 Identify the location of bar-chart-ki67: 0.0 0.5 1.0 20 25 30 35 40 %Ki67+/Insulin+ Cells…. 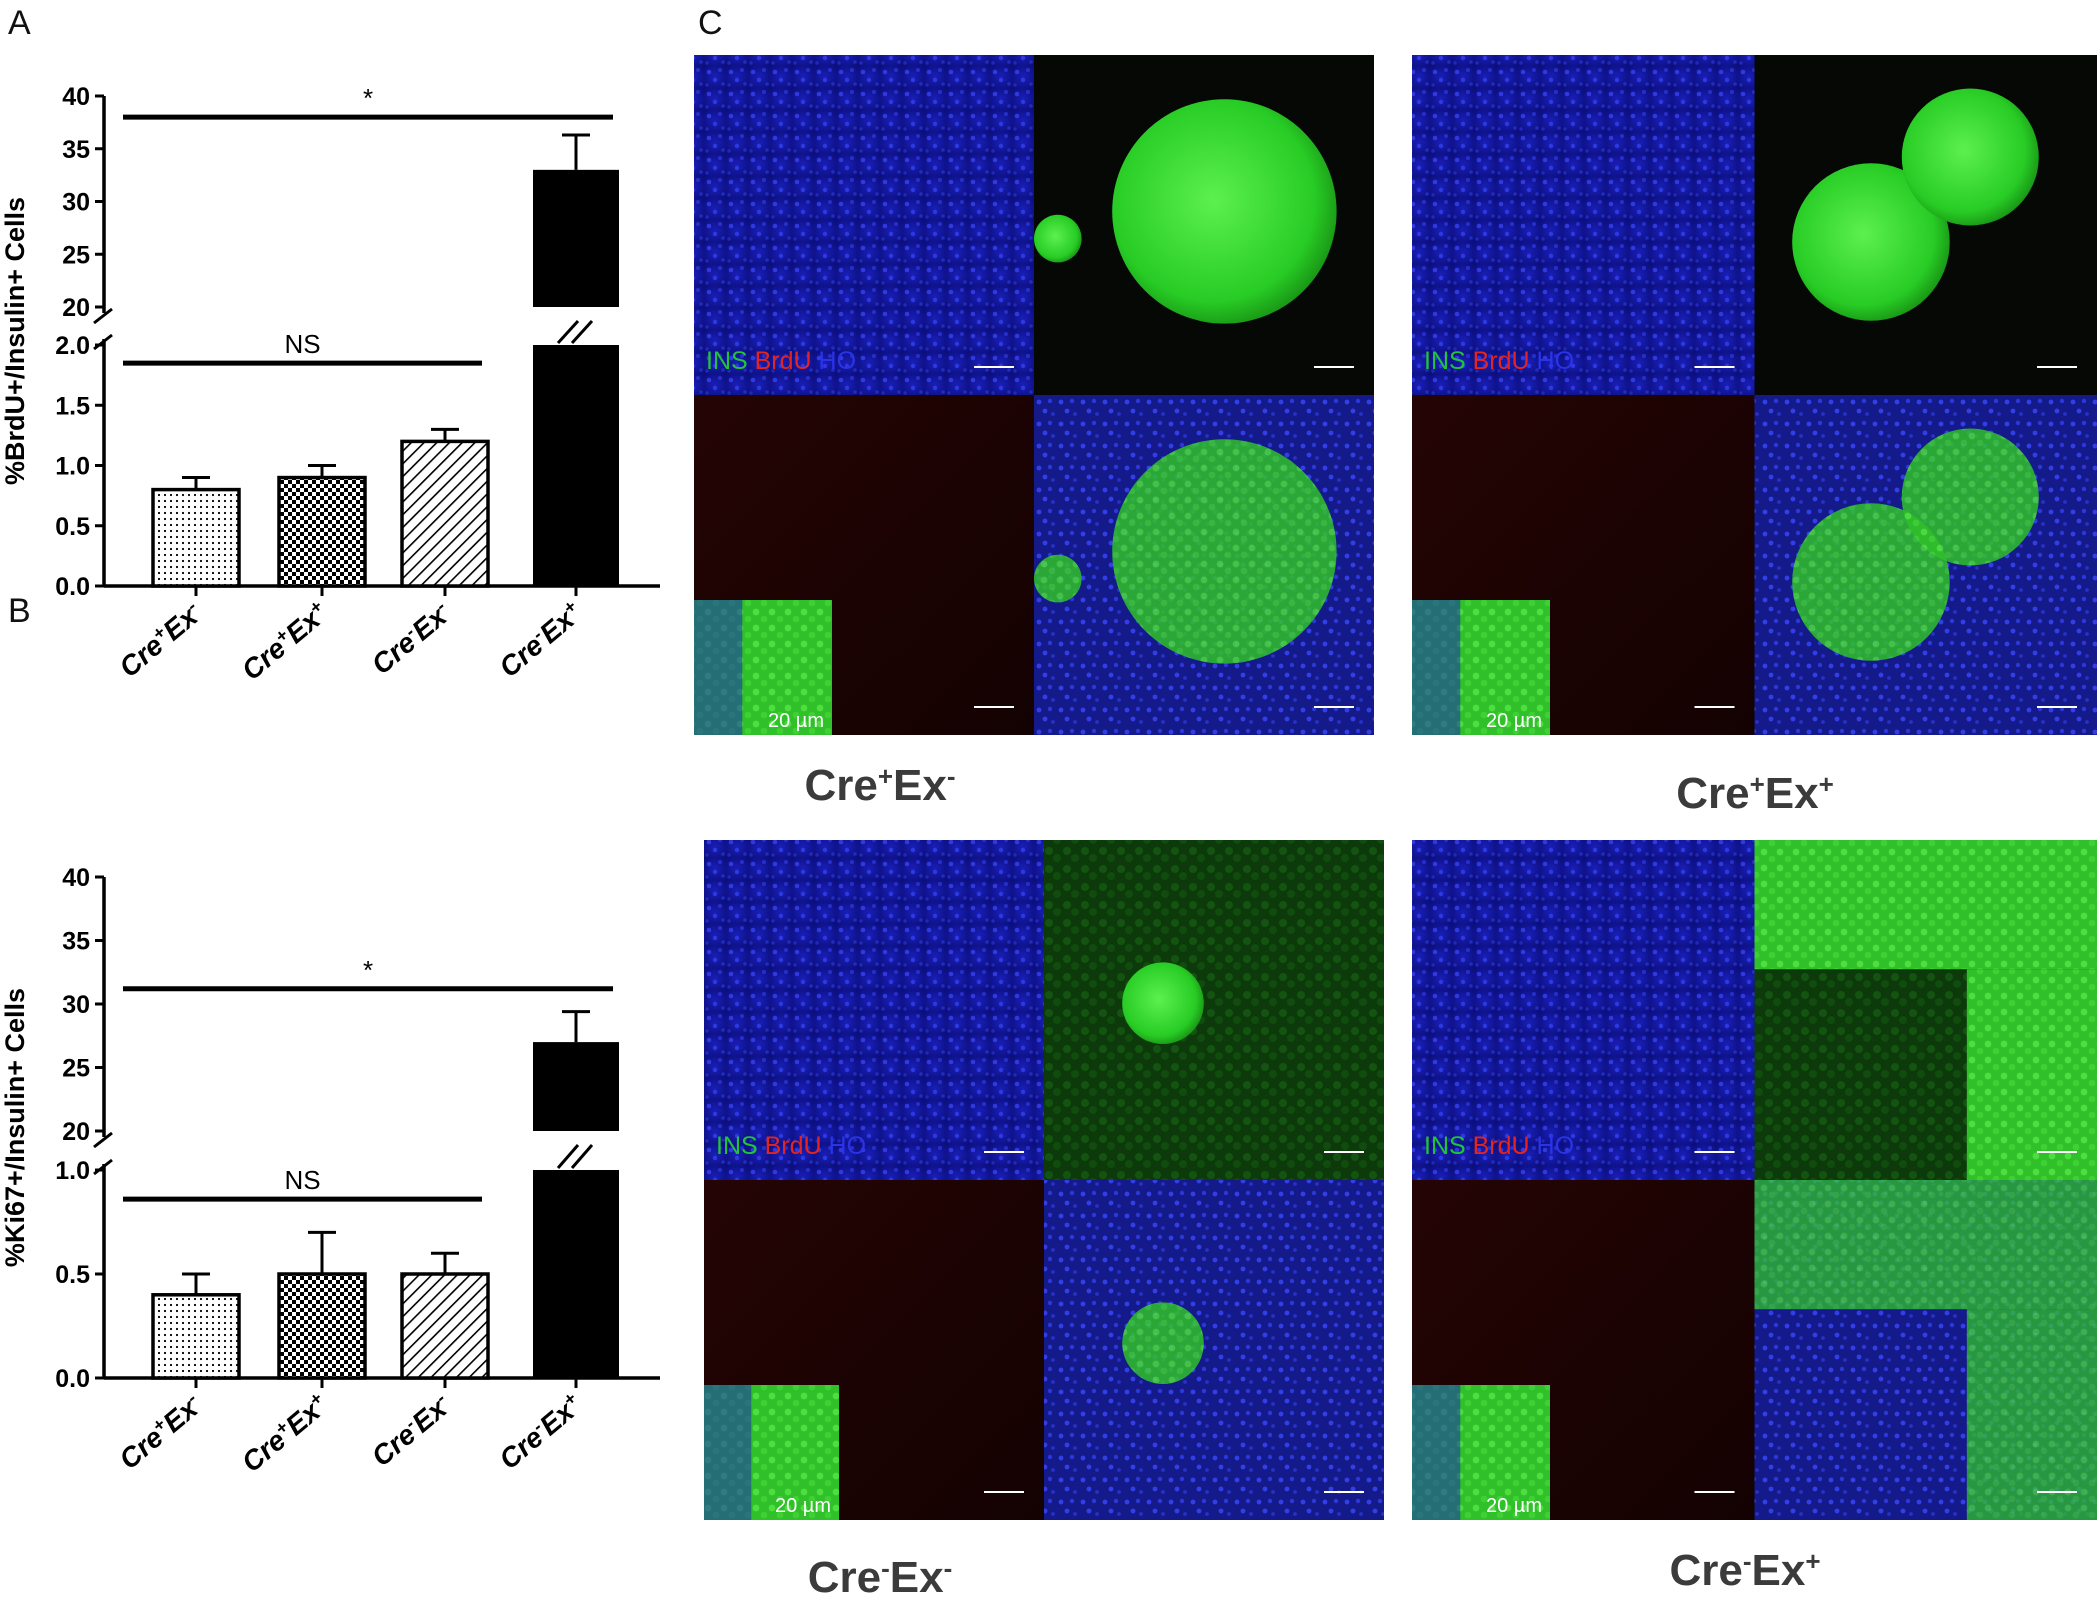
(330, 1171).